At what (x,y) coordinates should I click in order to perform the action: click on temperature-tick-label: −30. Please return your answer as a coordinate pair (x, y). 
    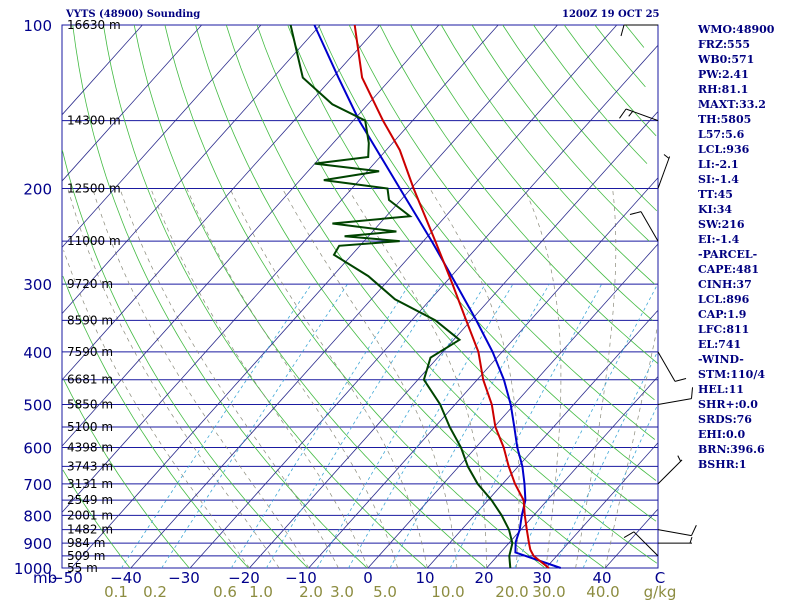
    Looking at the image, I should click on (184, 578).